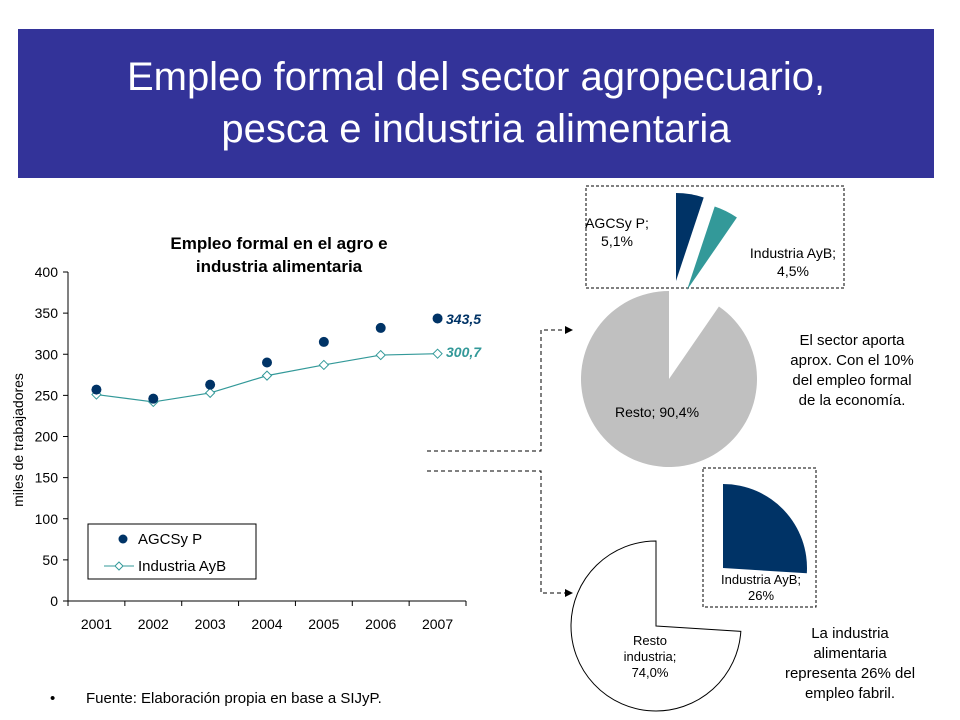 The width and height of the screenshot is (960, 720). What do you see at coordinates (850, 693) in the screenshot?
I see `factory-note-line: empleo fabril.` at bounding box center [850, 693].